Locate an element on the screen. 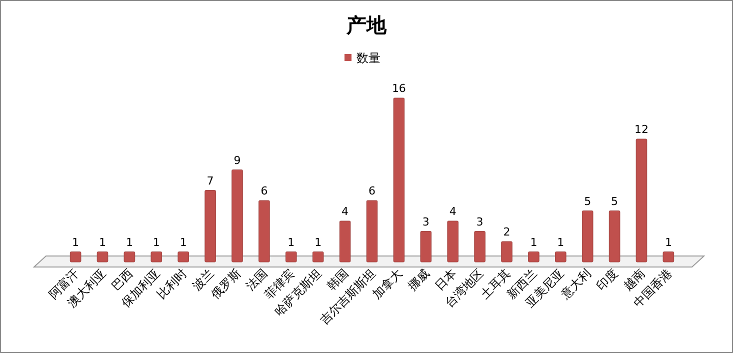  data-label: 9 is located at coordinates (237, 160).